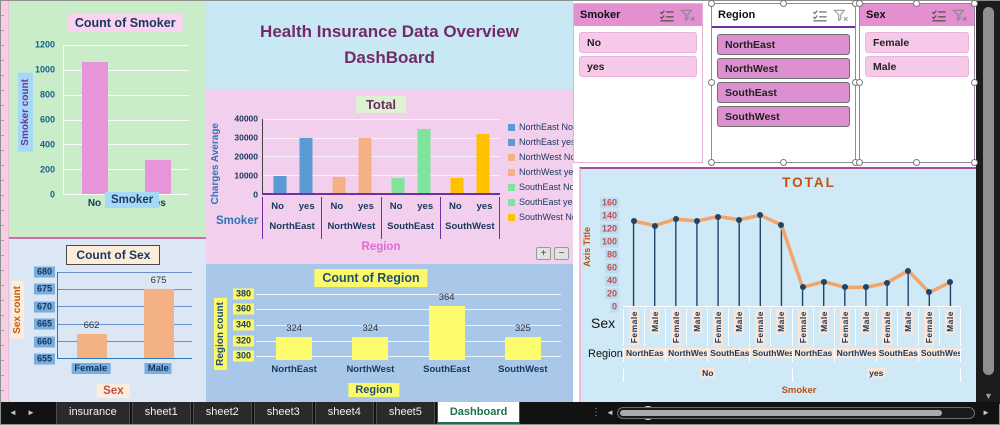 The height and width of the screenshot is (425, 1000). Describe the element at coordinates (370, 348) in the screenshot. I see `bar-NorthWest` at that location.